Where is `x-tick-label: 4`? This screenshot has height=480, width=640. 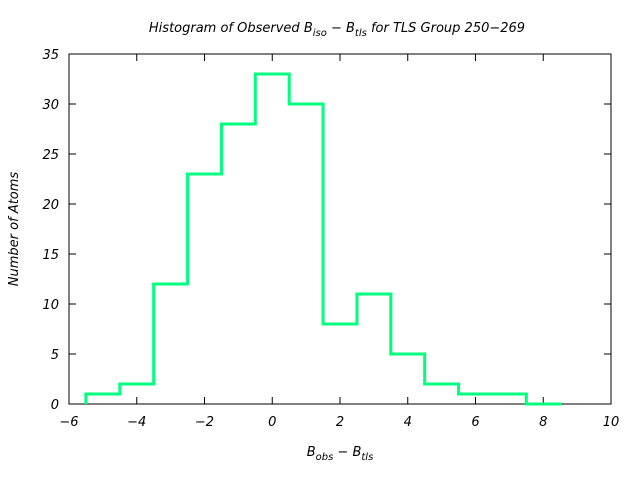 x-tick-label: 4 is located at coordinates (408, 422).